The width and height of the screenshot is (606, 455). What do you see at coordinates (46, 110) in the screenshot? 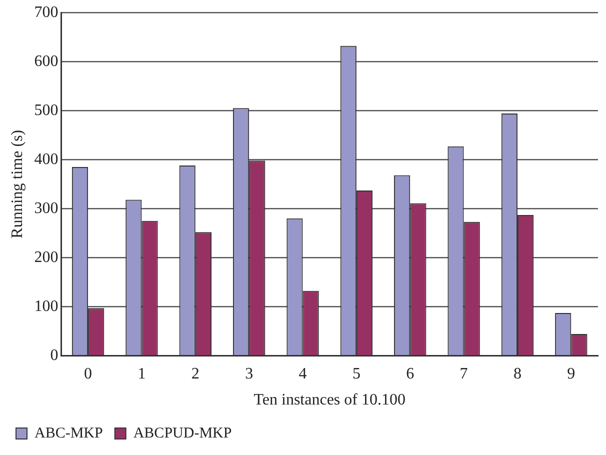
I see `y-tick-label: 500` at bounding box center [46, 110].